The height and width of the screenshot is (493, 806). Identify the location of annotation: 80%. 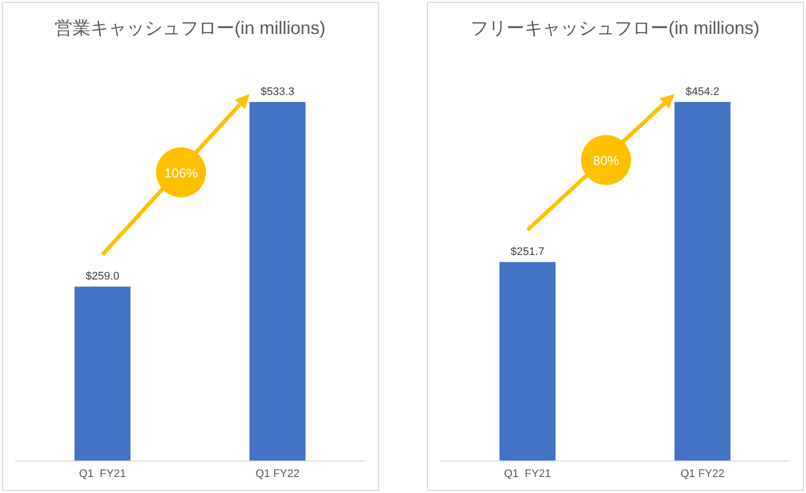
(606, 160).